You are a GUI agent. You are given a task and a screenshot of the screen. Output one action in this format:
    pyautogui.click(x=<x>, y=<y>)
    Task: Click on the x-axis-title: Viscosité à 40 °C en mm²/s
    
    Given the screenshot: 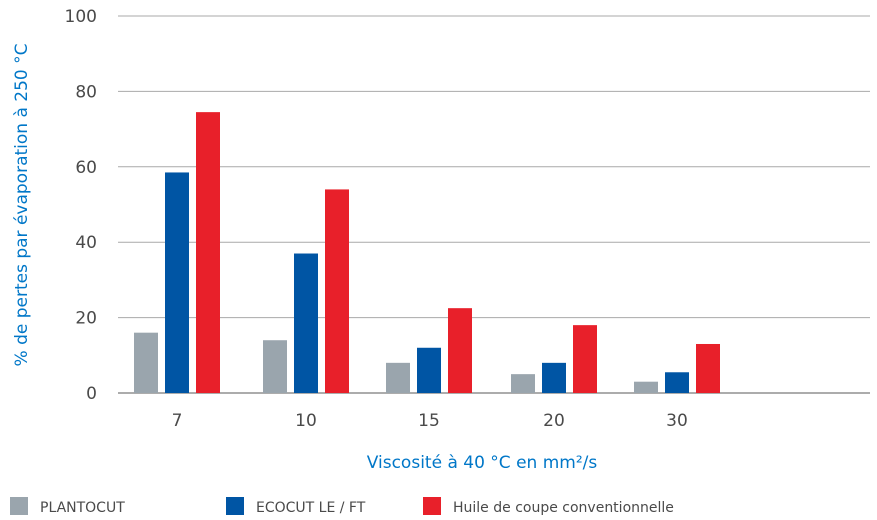 What is the action you would take?
    pyautogui.click(x=482, y=463)
    